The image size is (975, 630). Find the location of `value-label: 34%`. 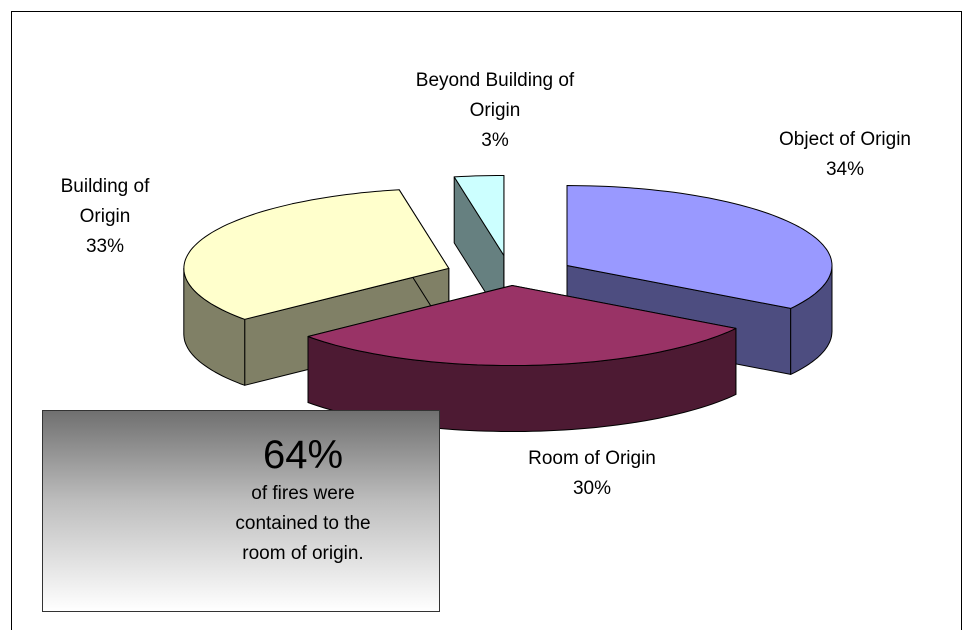

value-label: 34% is located at coordinates (845, 169).